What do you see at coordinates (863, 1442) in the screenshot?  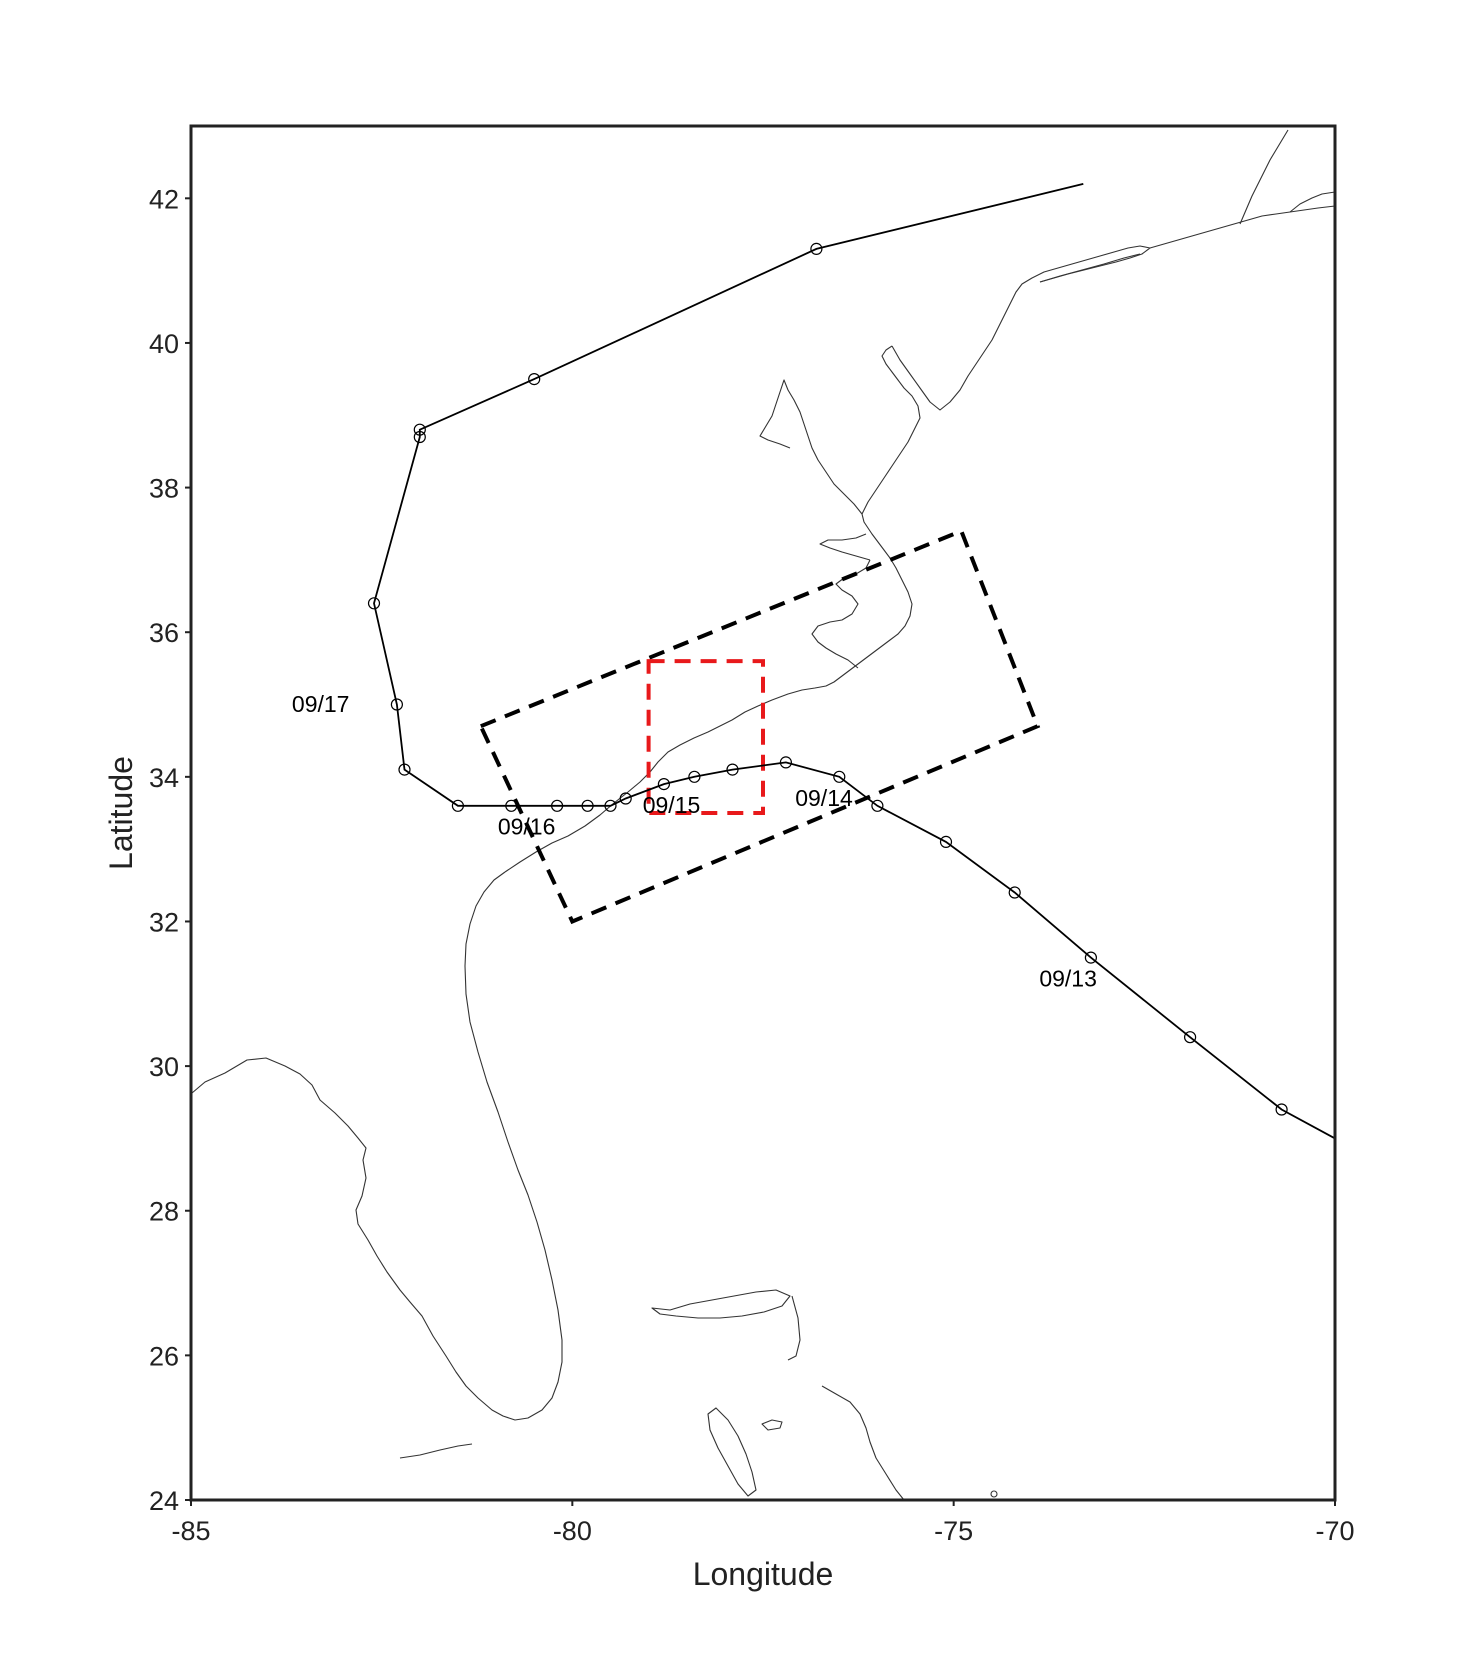 I see `coastline-eleuthera` at bounding box center [863, 1442].